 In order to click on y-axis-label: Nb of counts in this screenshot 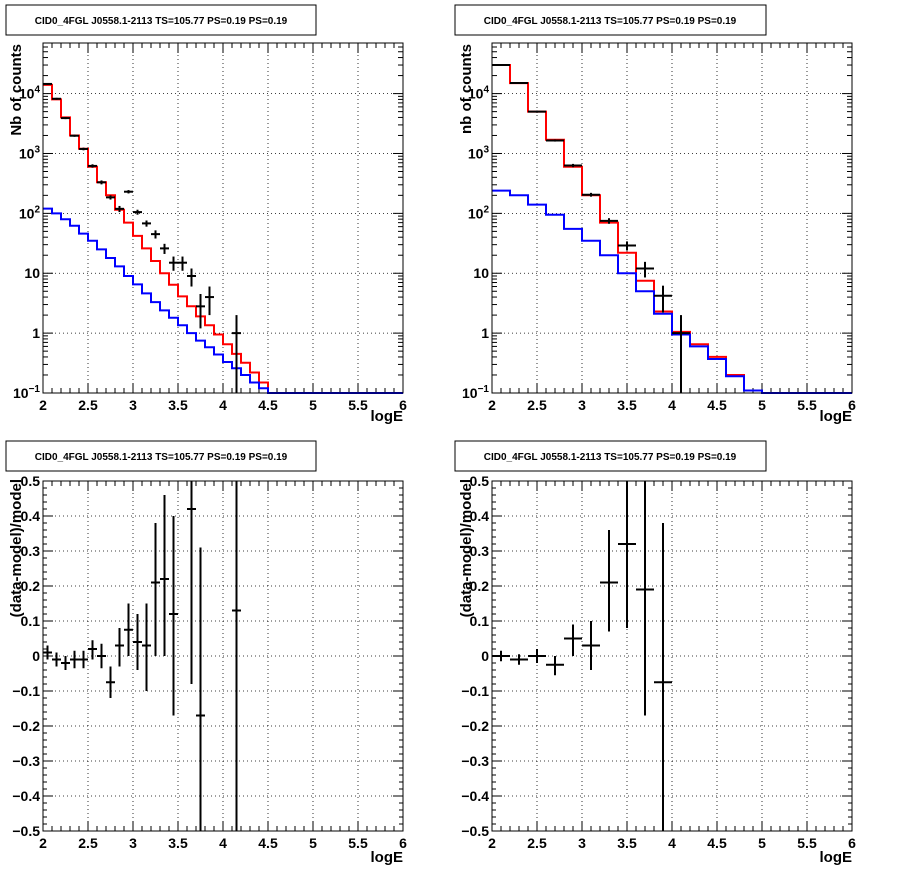, I will do `click(16, 90)`.